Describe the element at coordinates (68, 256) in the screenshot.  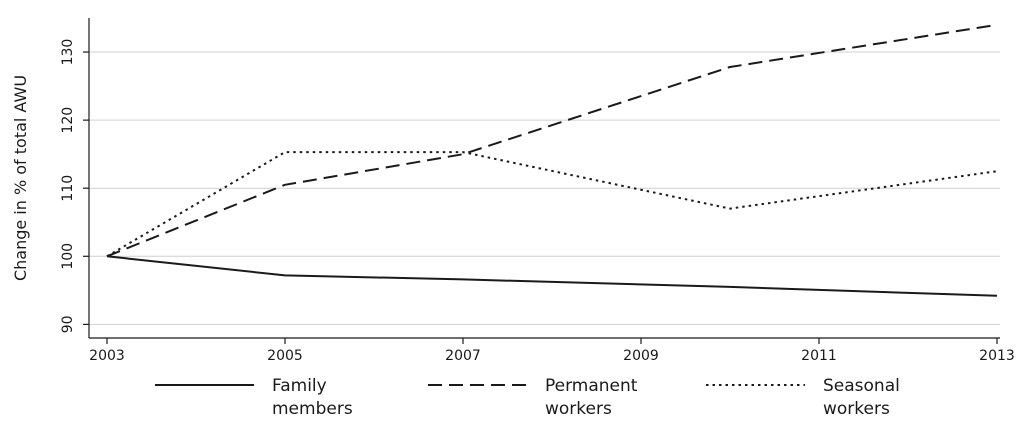
I see `y-tick-label: 100` at that location.